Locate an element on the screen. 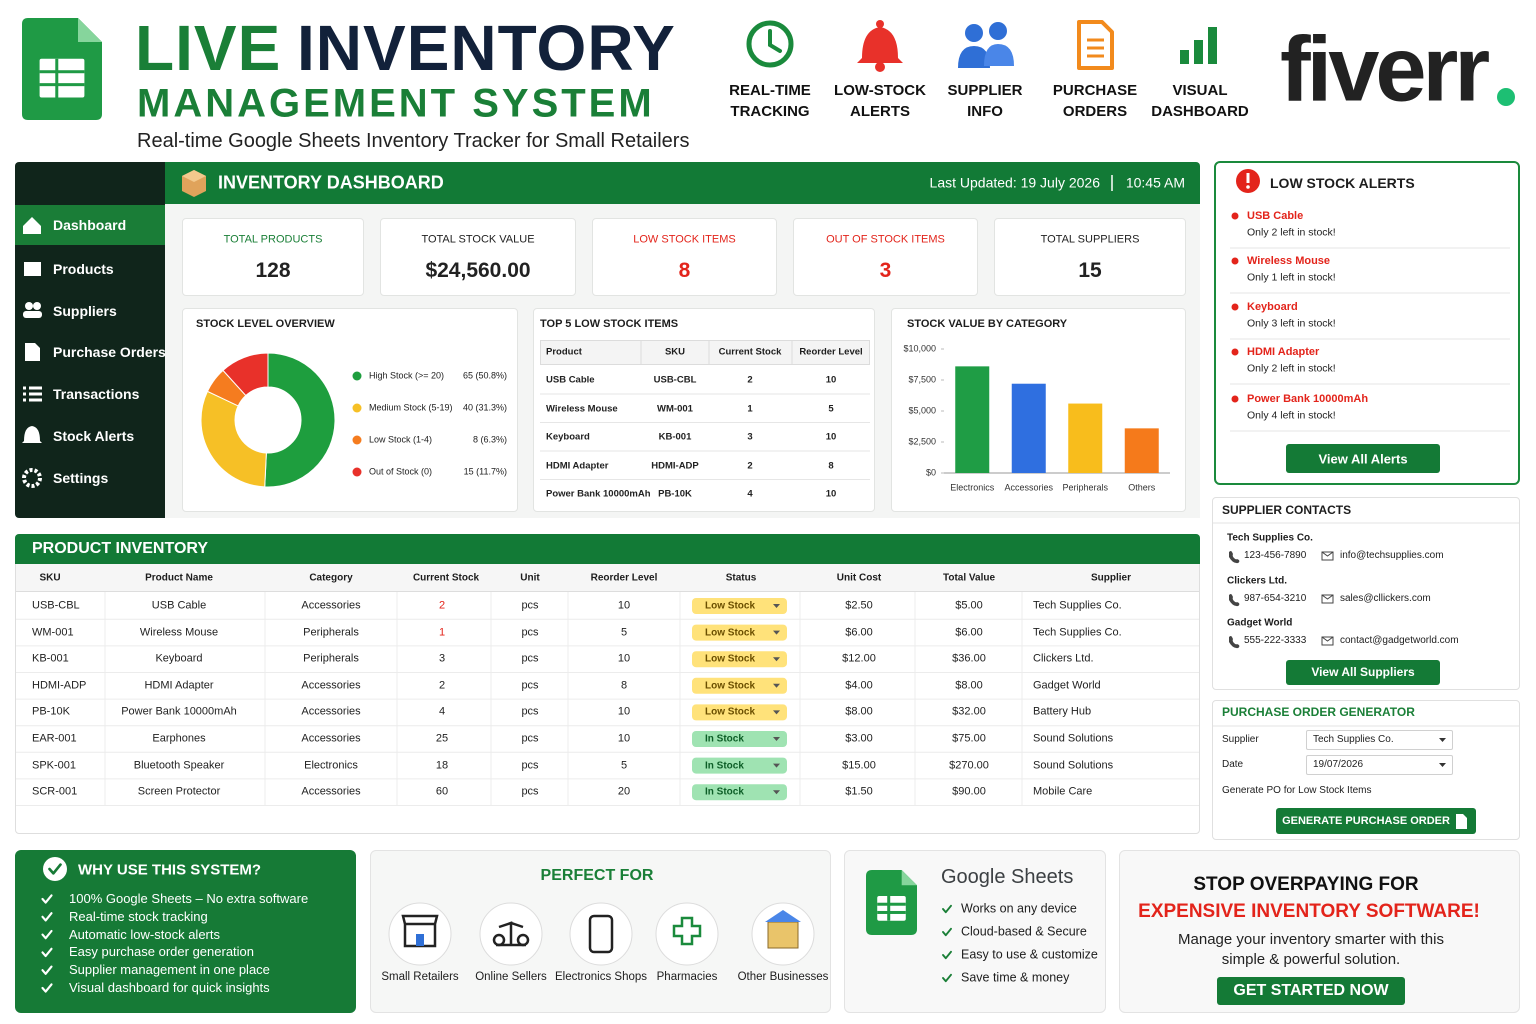 The image size is (1536, 1024). feature-label: REAL-TIME TRACKING is located at coordinates (770, 101).